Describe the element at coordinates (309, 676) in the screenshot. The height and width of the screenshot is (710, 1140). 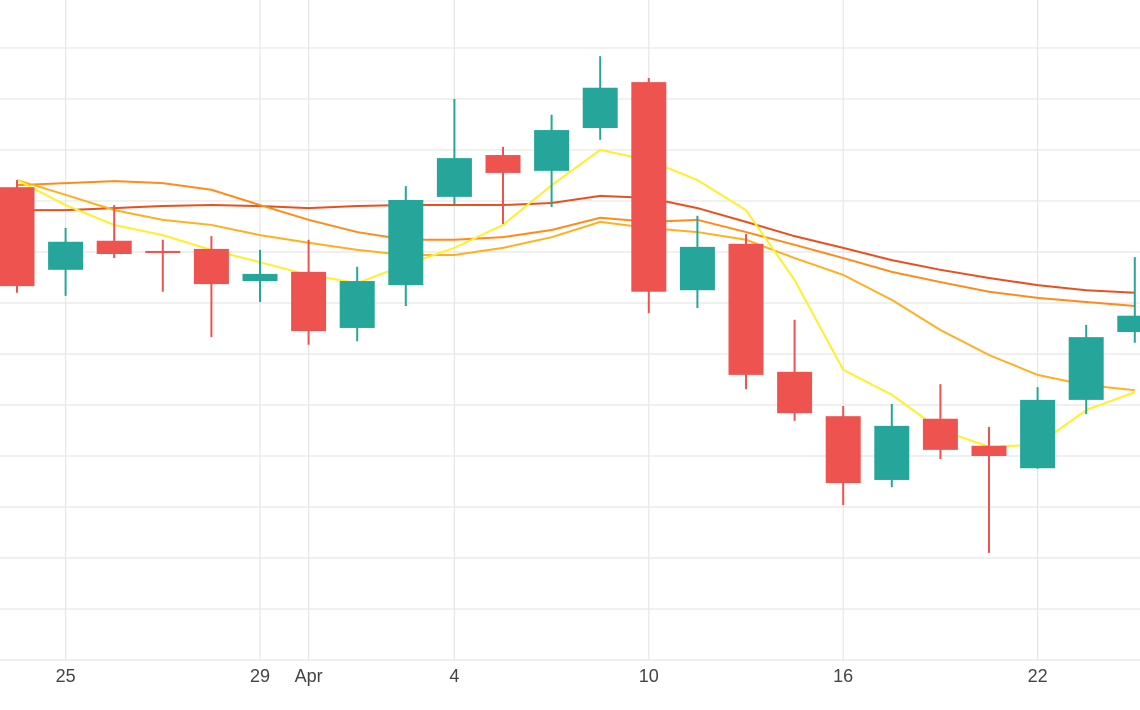
I see `x-tick-label: Apr` at that location.